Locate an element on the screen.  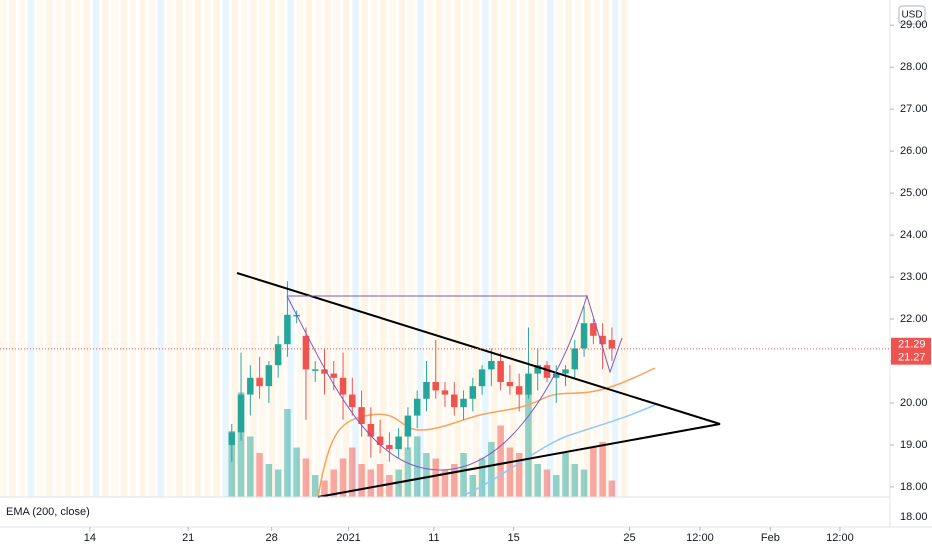
x-tick-label: 25 is located at coordinates (629, 538).